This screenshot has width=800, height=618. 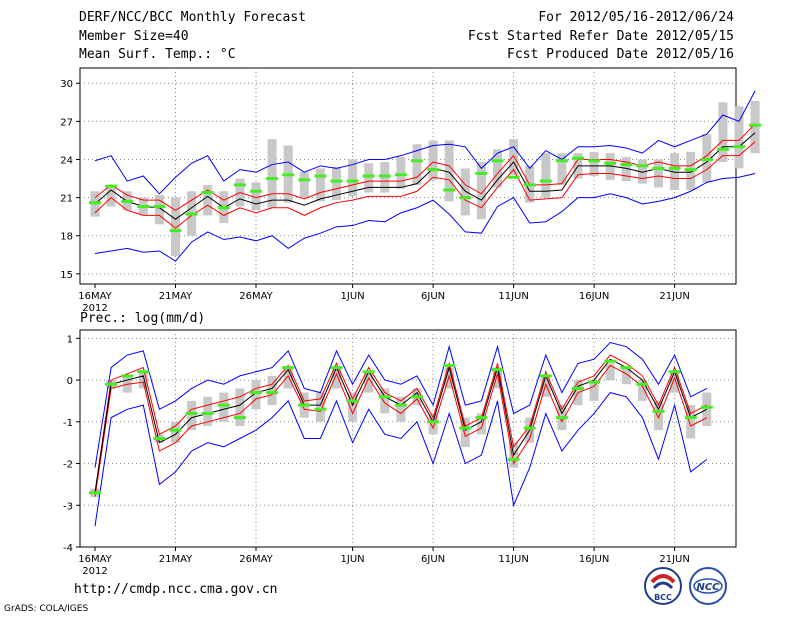 I want to click on min-line, so click(x=425, y=217).